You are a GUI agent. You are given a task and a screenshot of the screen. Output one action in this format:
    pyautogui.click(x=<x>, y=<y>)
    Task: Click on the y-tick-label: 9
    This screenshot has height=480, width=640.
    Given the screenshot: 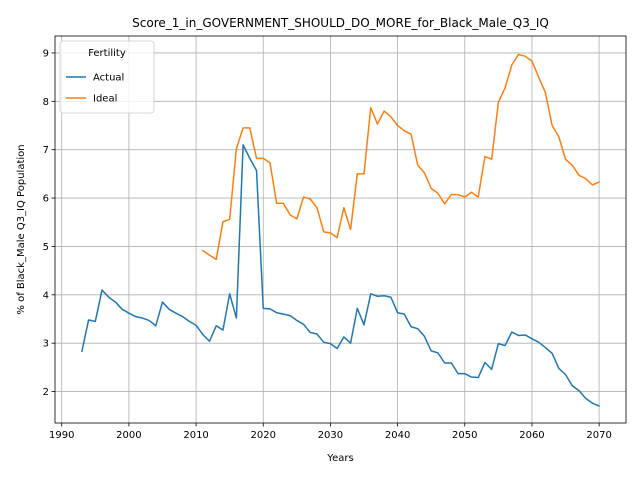 What is the action you would take?
    pyautogui.click(x=46, y=53)
    